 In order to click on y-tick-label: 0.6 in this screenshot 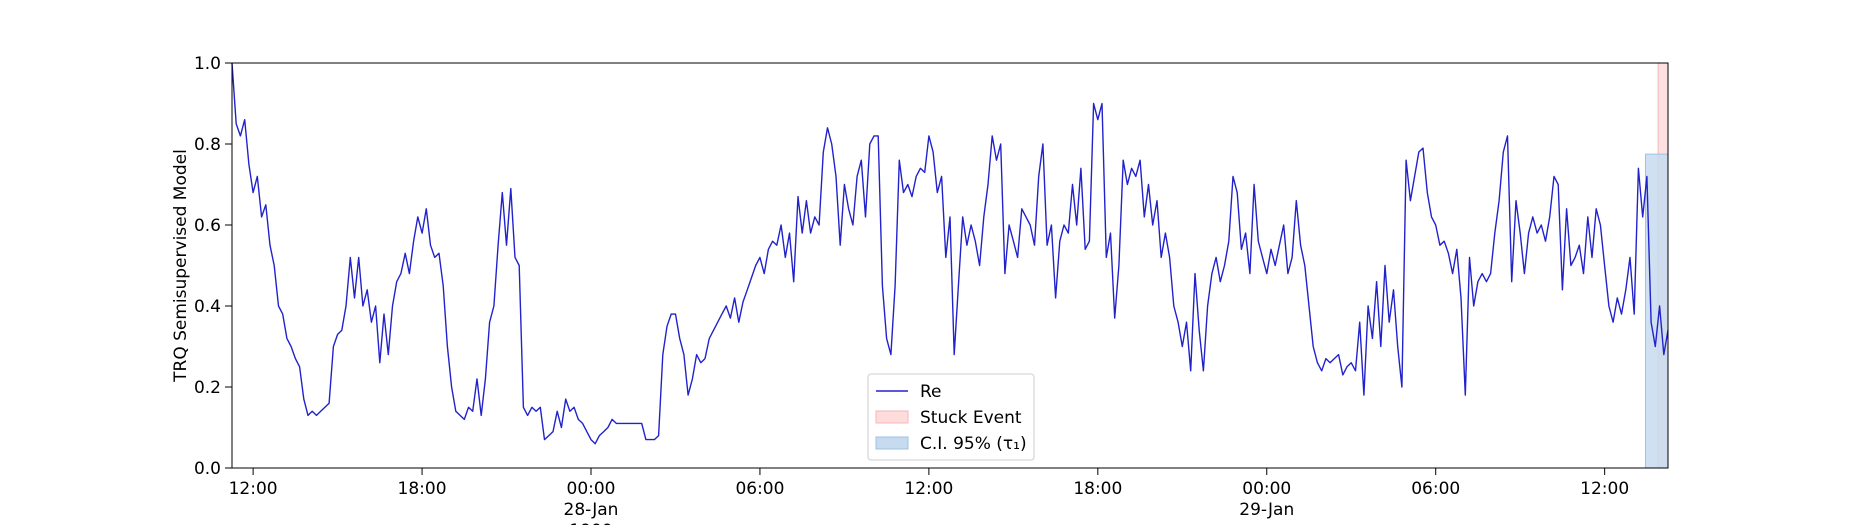, I will do `click(207, 226)`.